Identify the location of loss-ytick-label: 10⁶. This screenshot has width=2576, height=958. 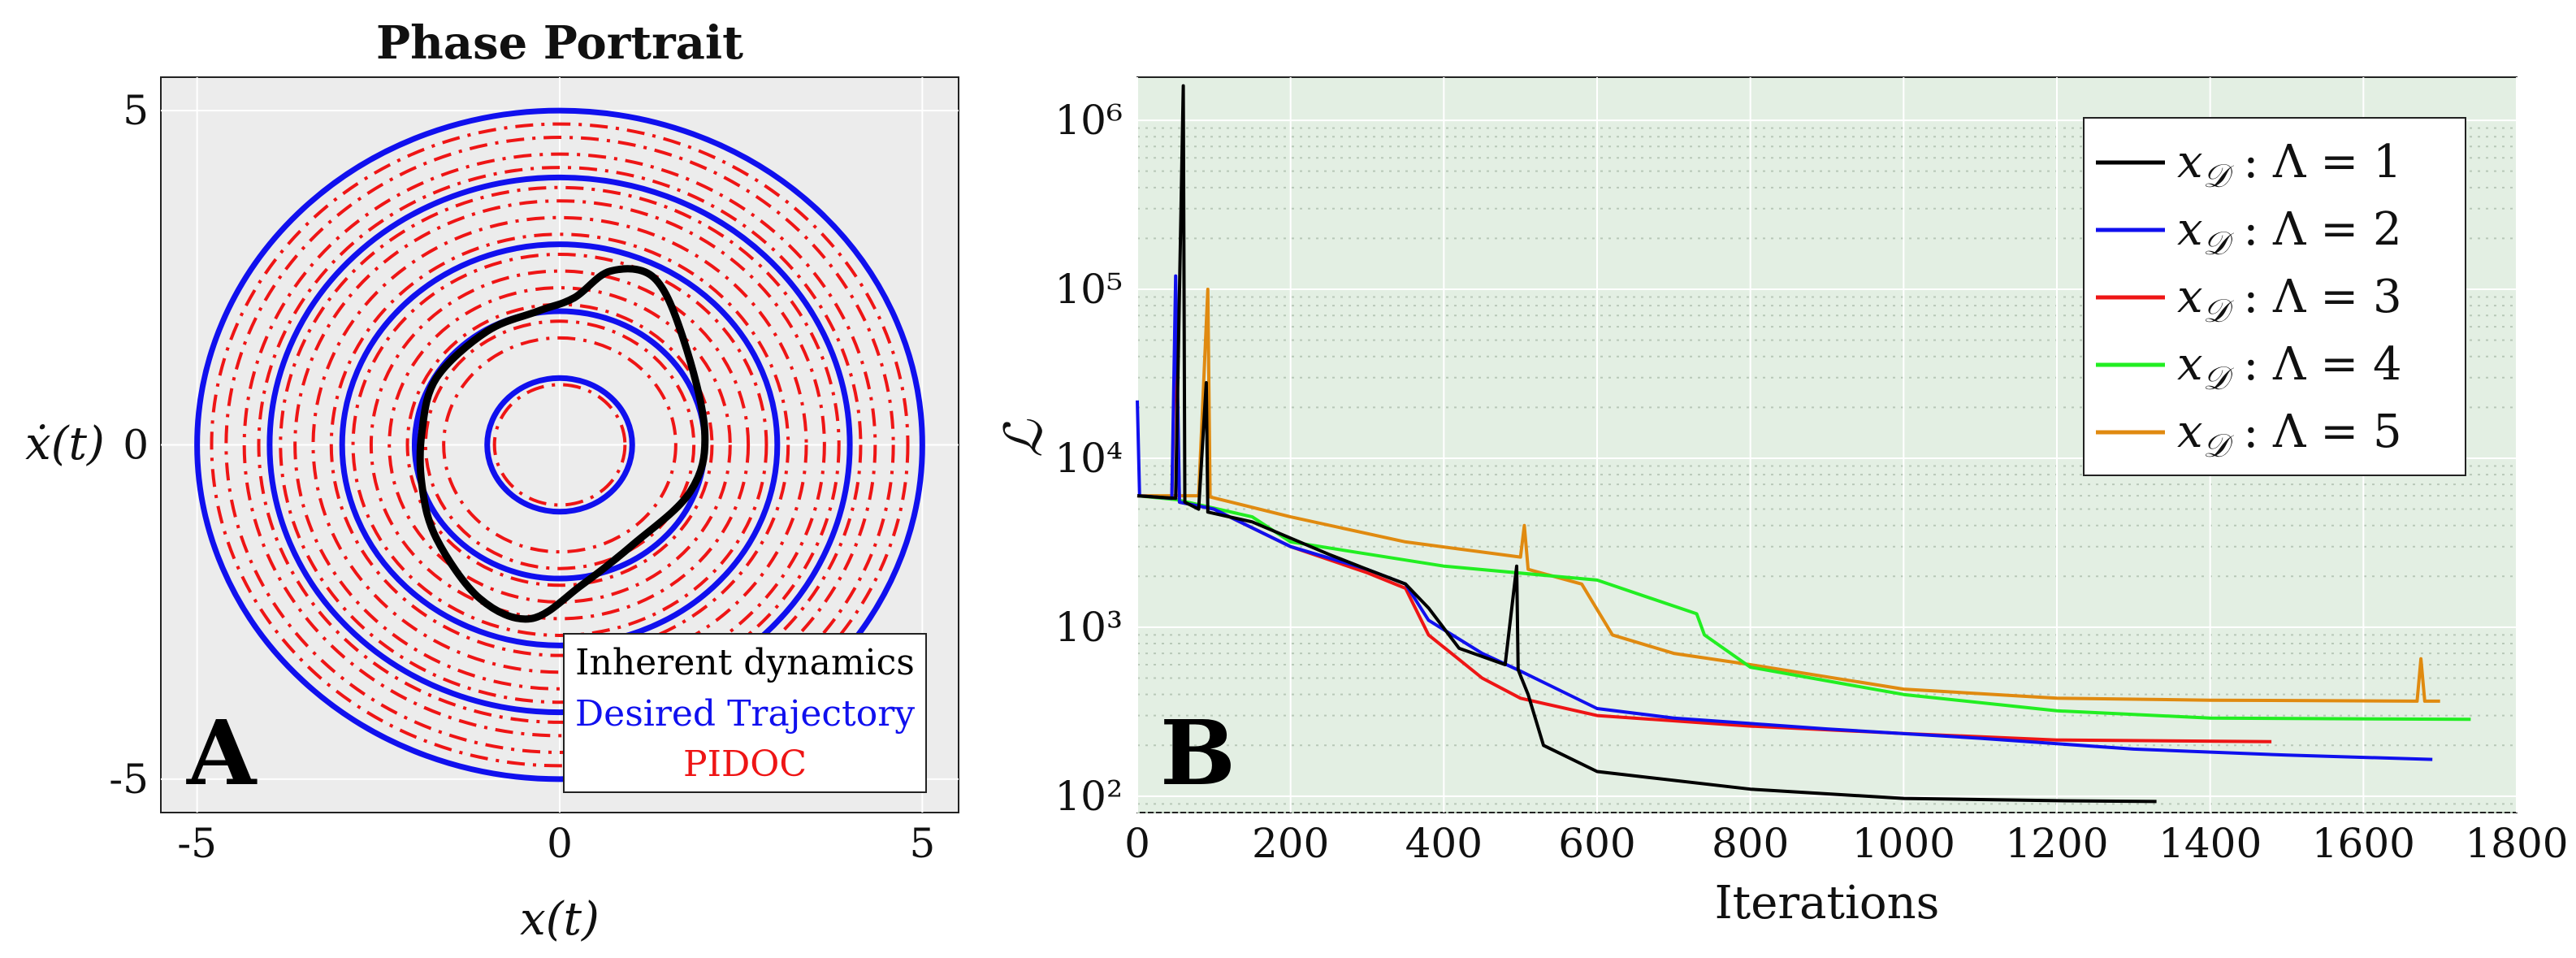
(1088, 120).